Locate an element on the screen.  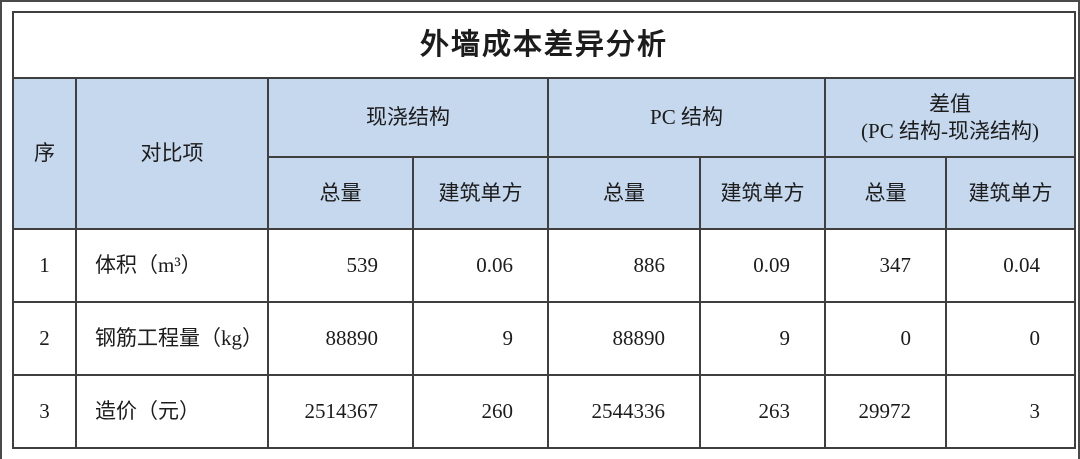
header-group-diff: 差值 (PC 结构-现浇结构) is located at coordinates (950, 117).